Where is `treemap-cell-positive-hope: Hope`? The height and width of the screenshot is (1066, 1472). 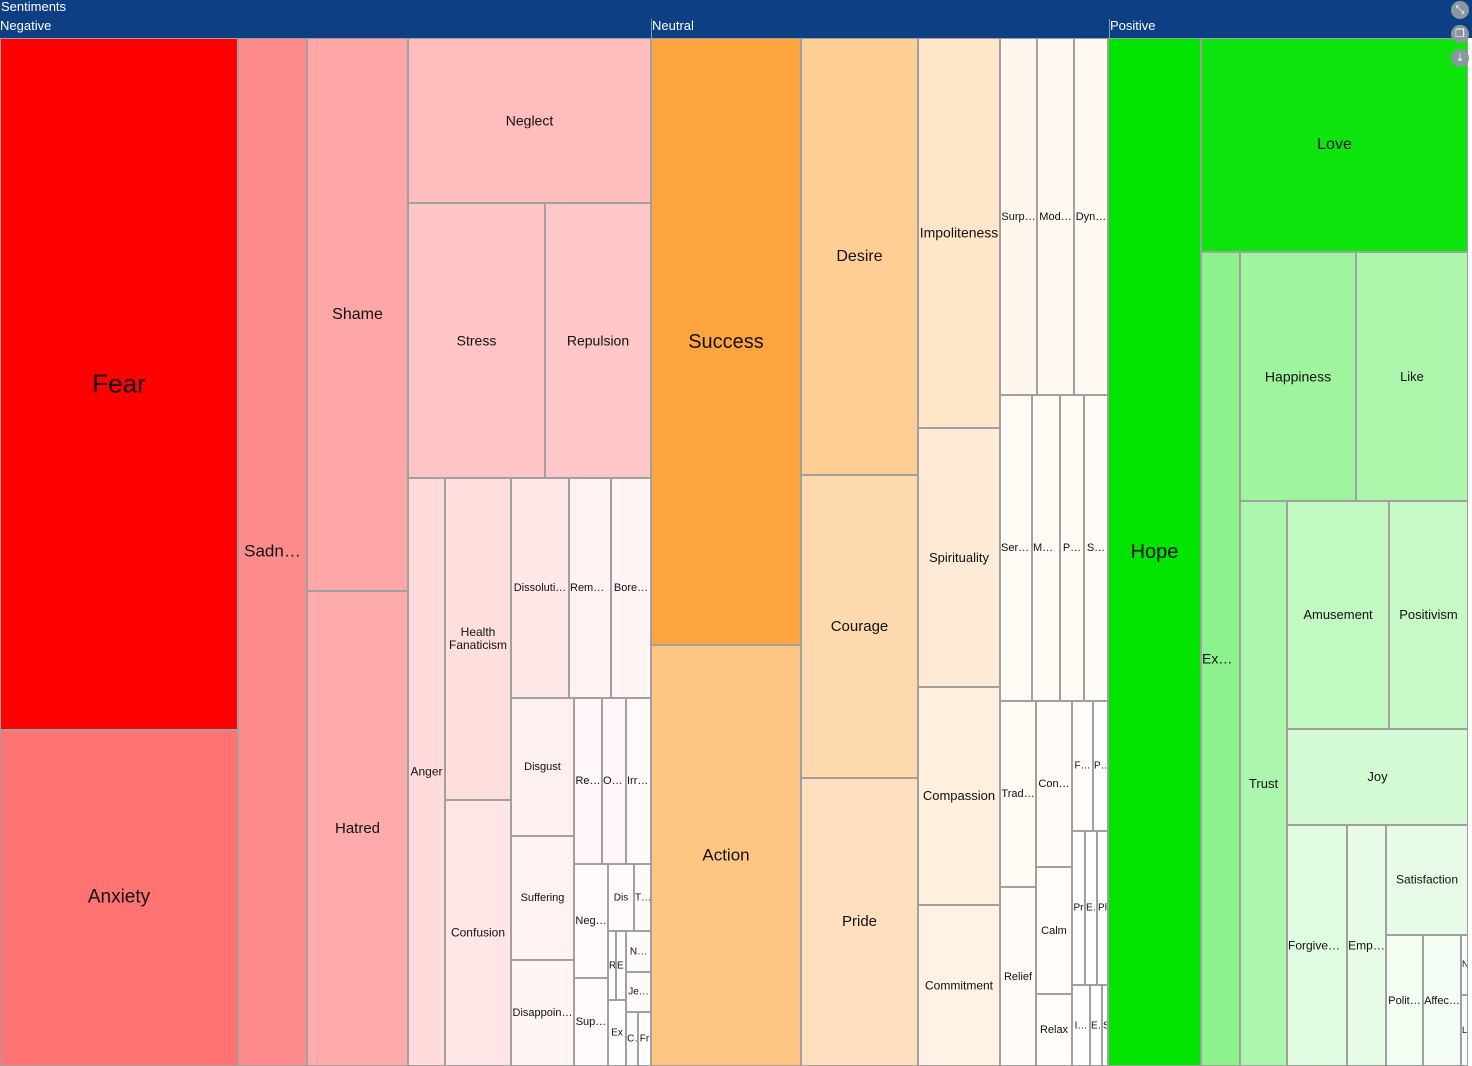 treemap-cell-positive-hope: Hope is located at coordinates (1154, 552).